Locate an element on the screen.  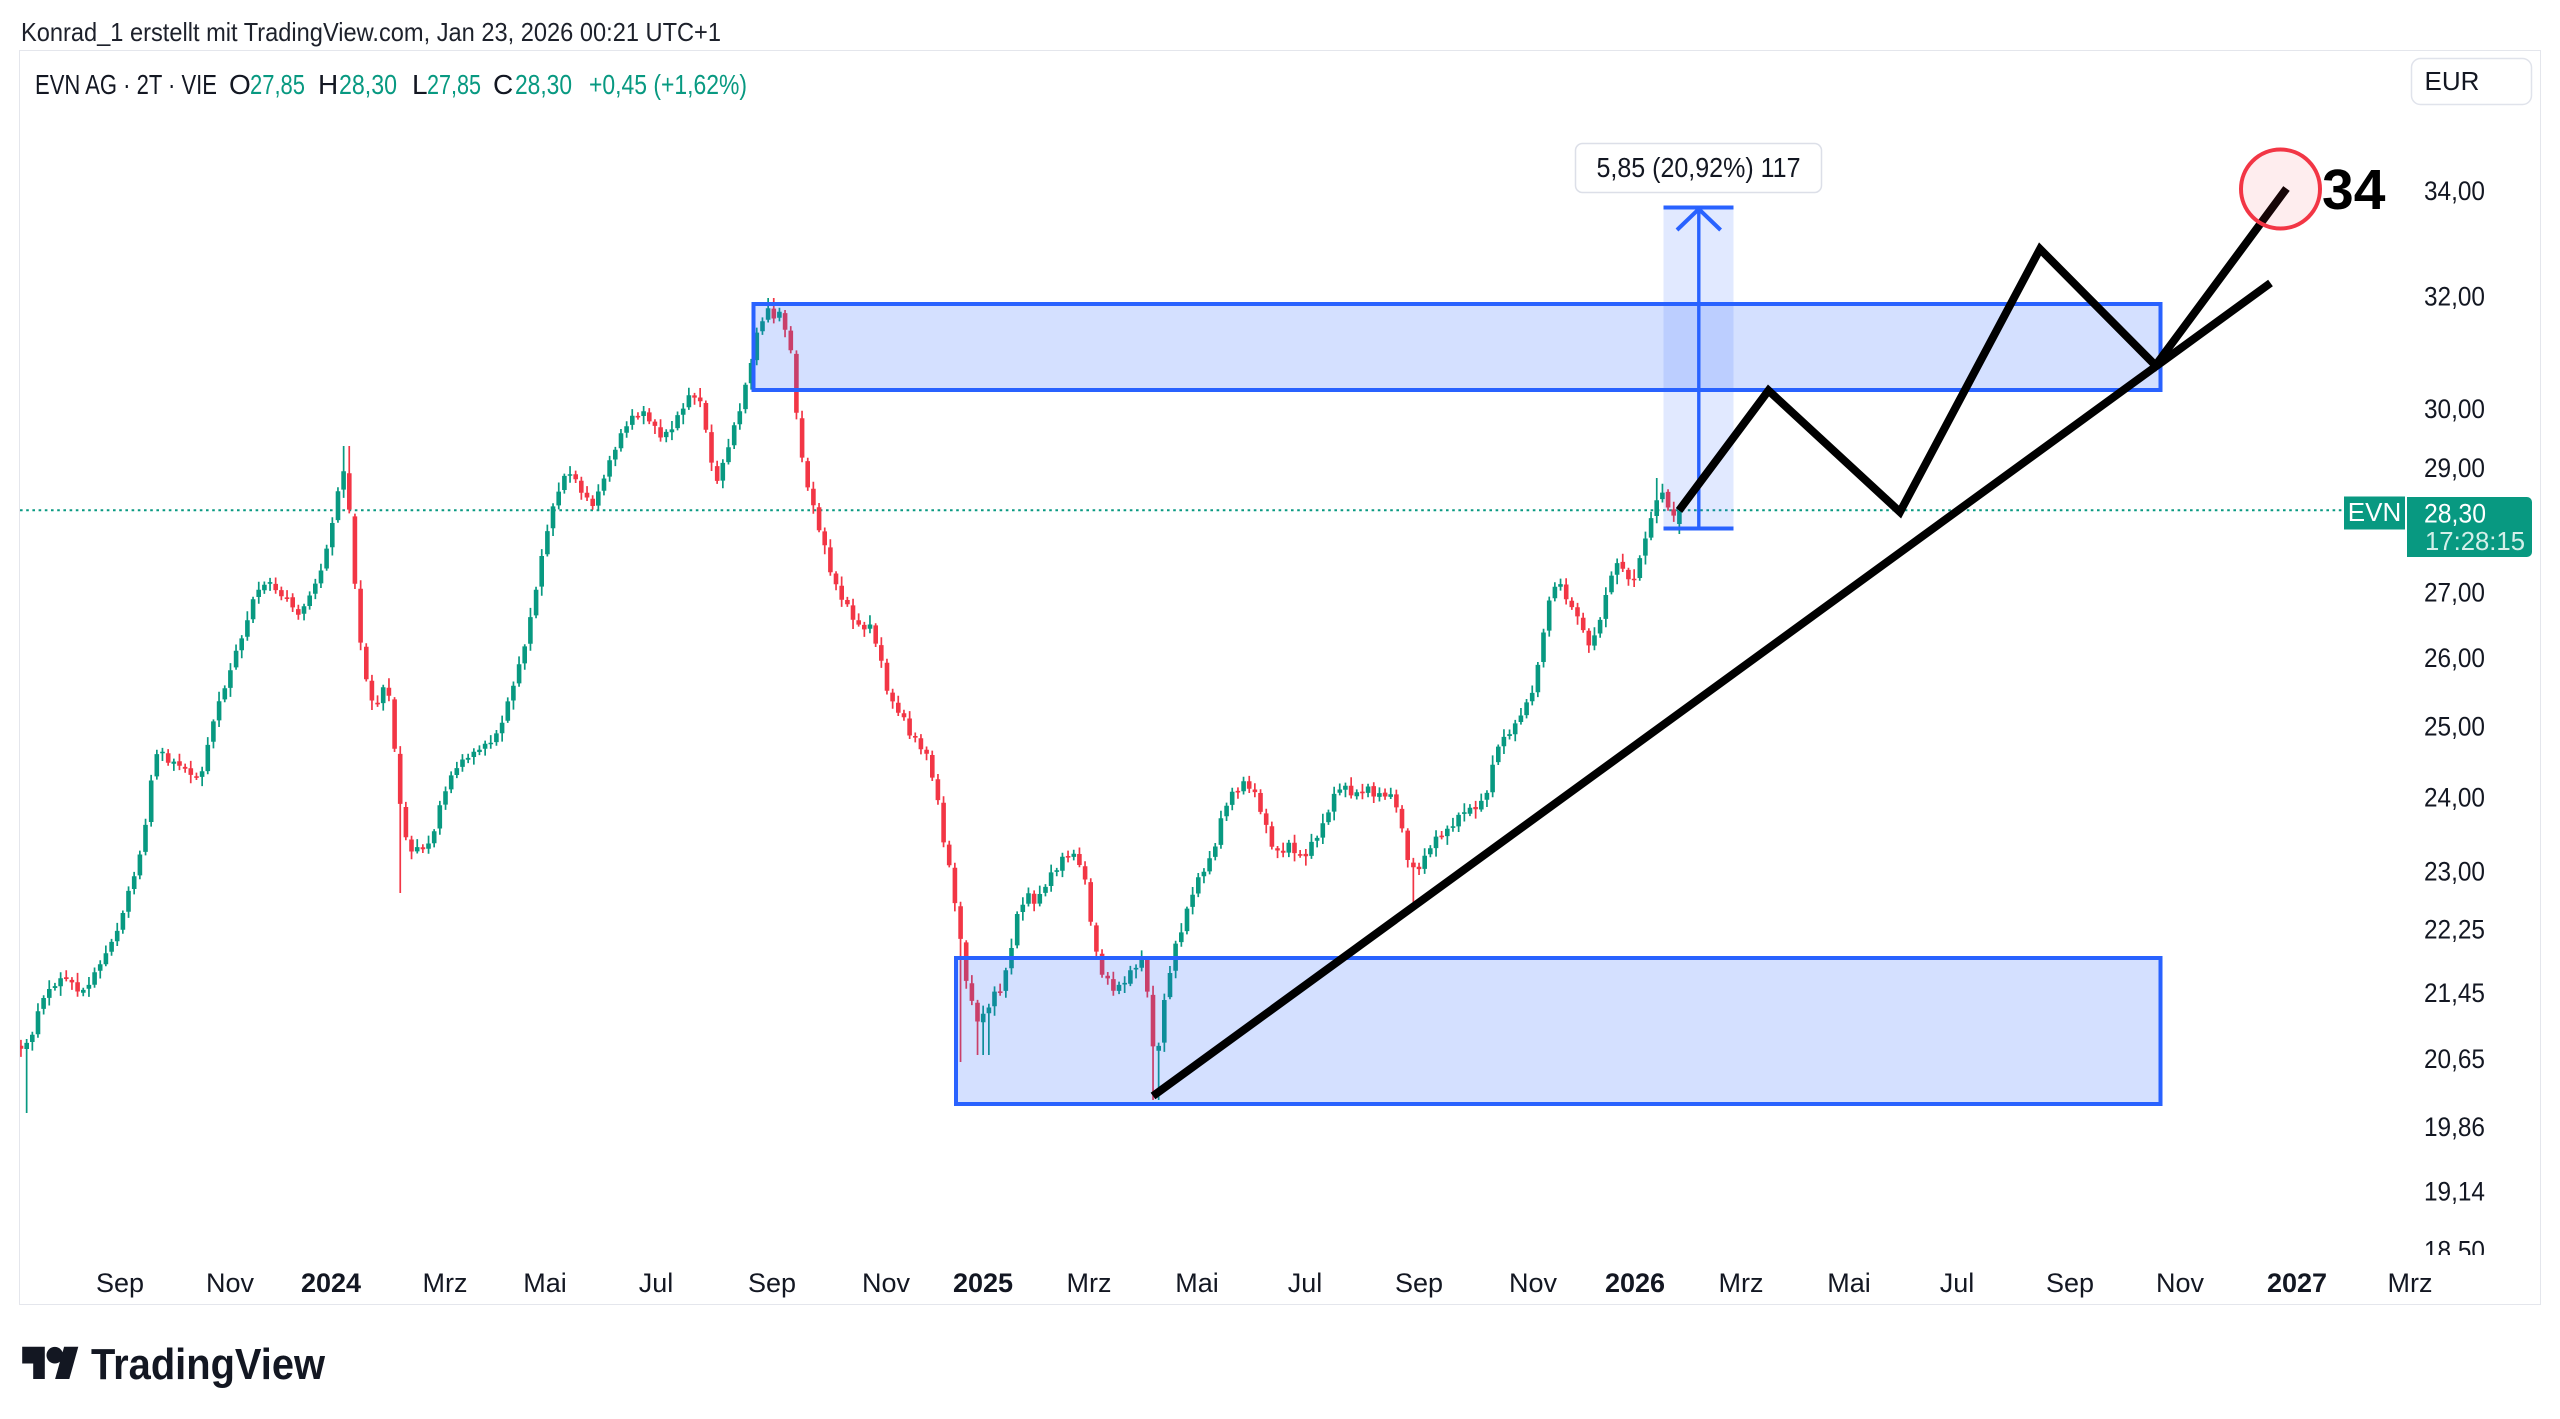
svg-text: 17:28:15 is located at coordinates (2475, 541).